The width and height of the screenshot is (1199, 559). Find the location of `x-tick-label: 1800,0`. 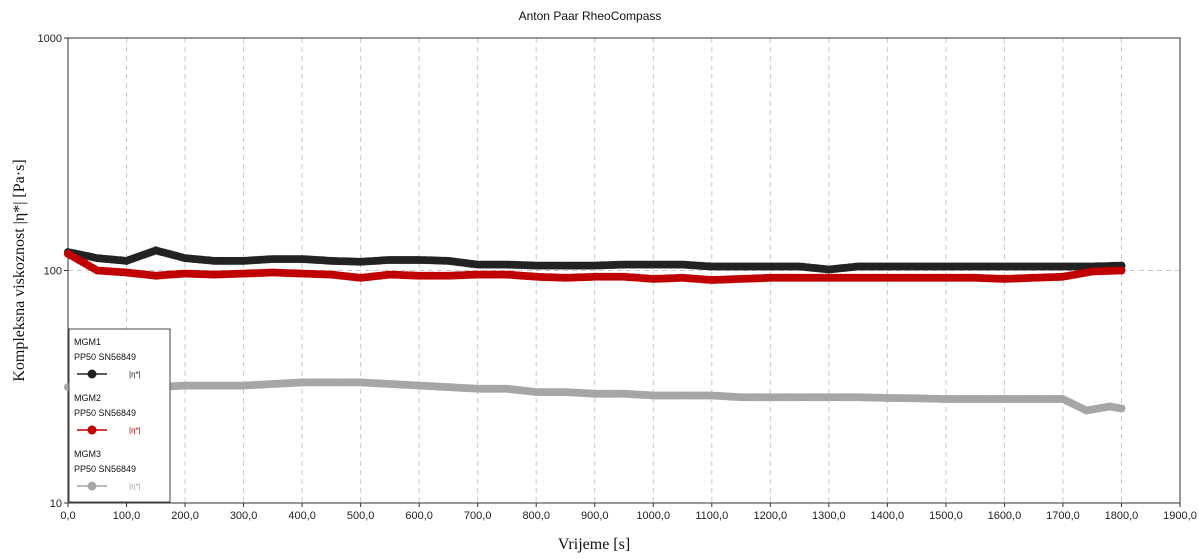

x-tick-label: 1800,0 is located at coordinates (1122, 516).